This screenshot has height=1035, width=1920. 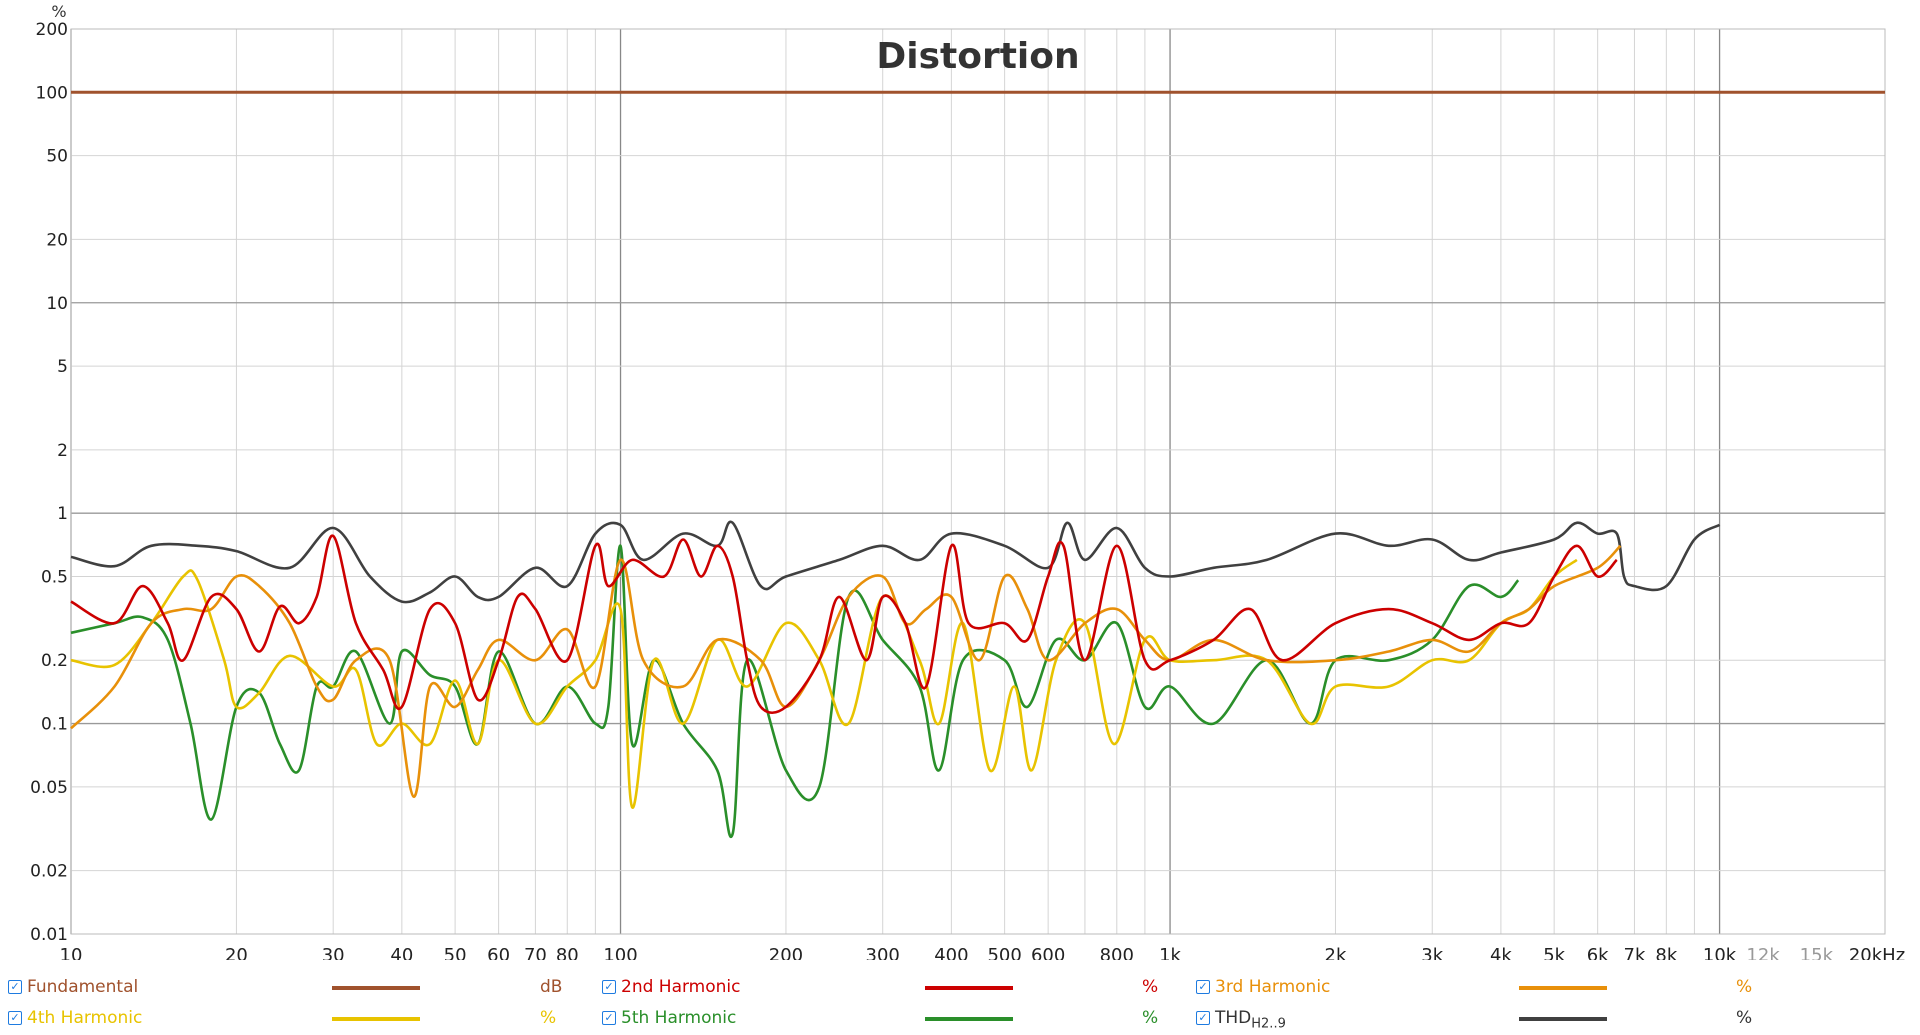 I want to click on x-tick-label: 7k, so click(x=1635, y=952).